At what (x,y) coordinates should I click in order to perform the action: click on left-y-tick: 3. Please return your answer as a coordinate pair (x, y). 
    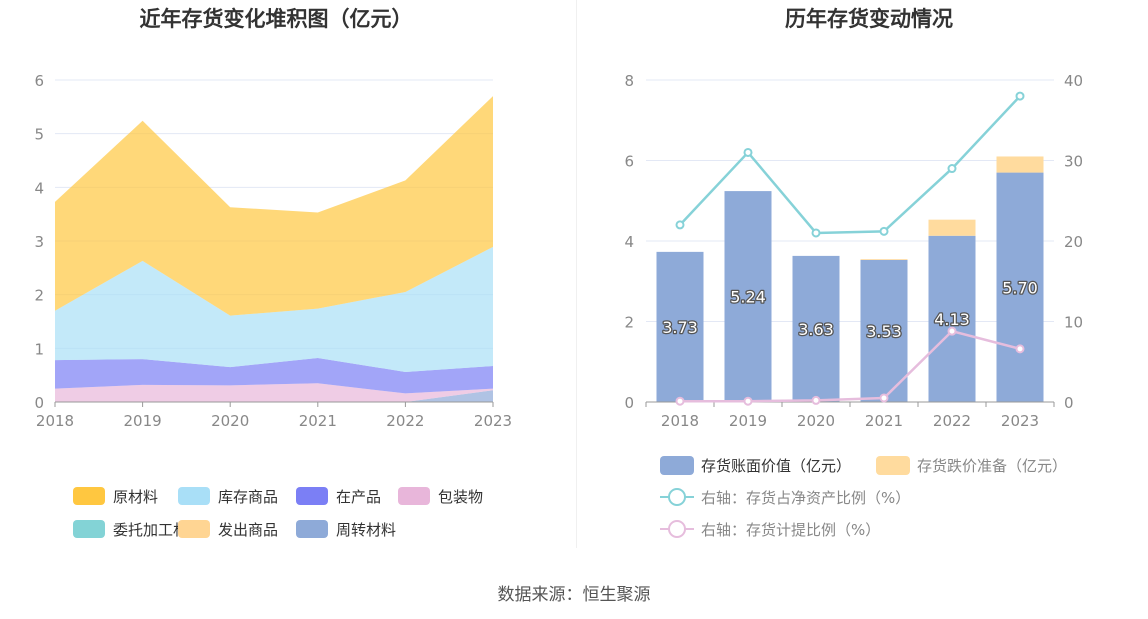
    Looking at the image, I should click on (39, 242).